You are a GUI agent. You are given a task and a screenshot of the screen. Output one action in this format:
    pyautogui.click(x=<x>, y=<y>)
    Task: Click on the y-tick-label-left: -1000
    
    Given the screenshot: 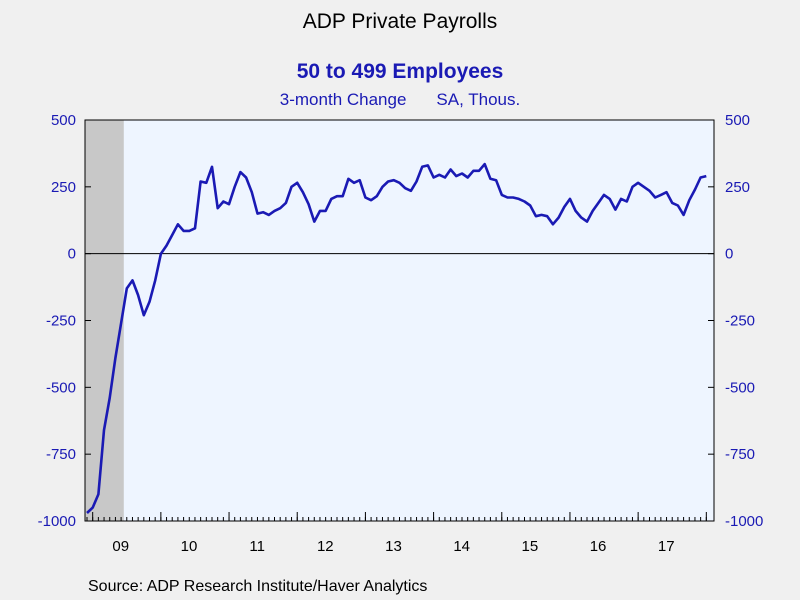 What is the action you would take?
    pyautogui.click(x=57, y=521)
    